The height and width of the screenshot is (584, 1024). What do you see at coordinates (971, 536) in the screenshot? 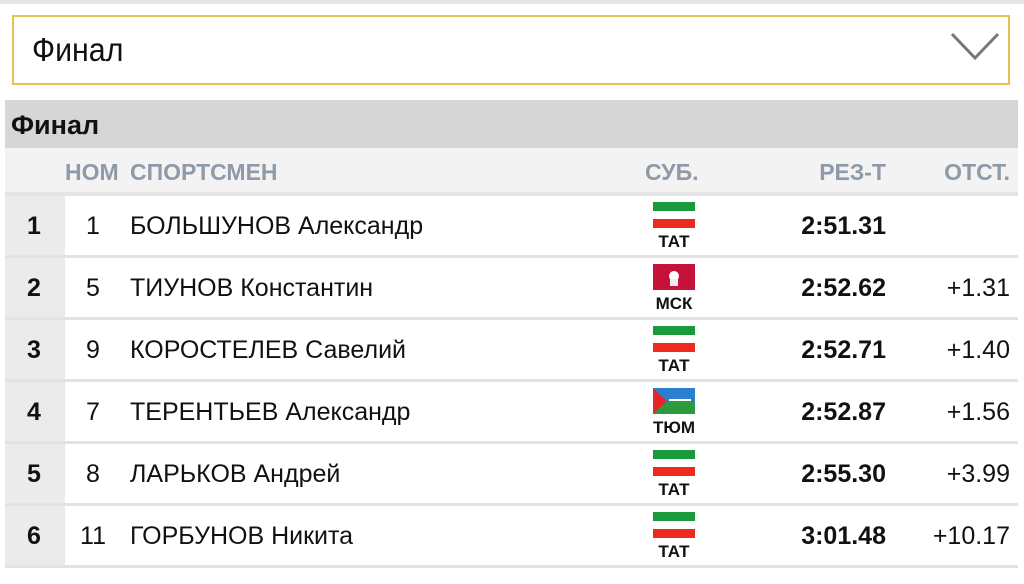
I see `gap: +10.17` at bounding box center [971, 536].